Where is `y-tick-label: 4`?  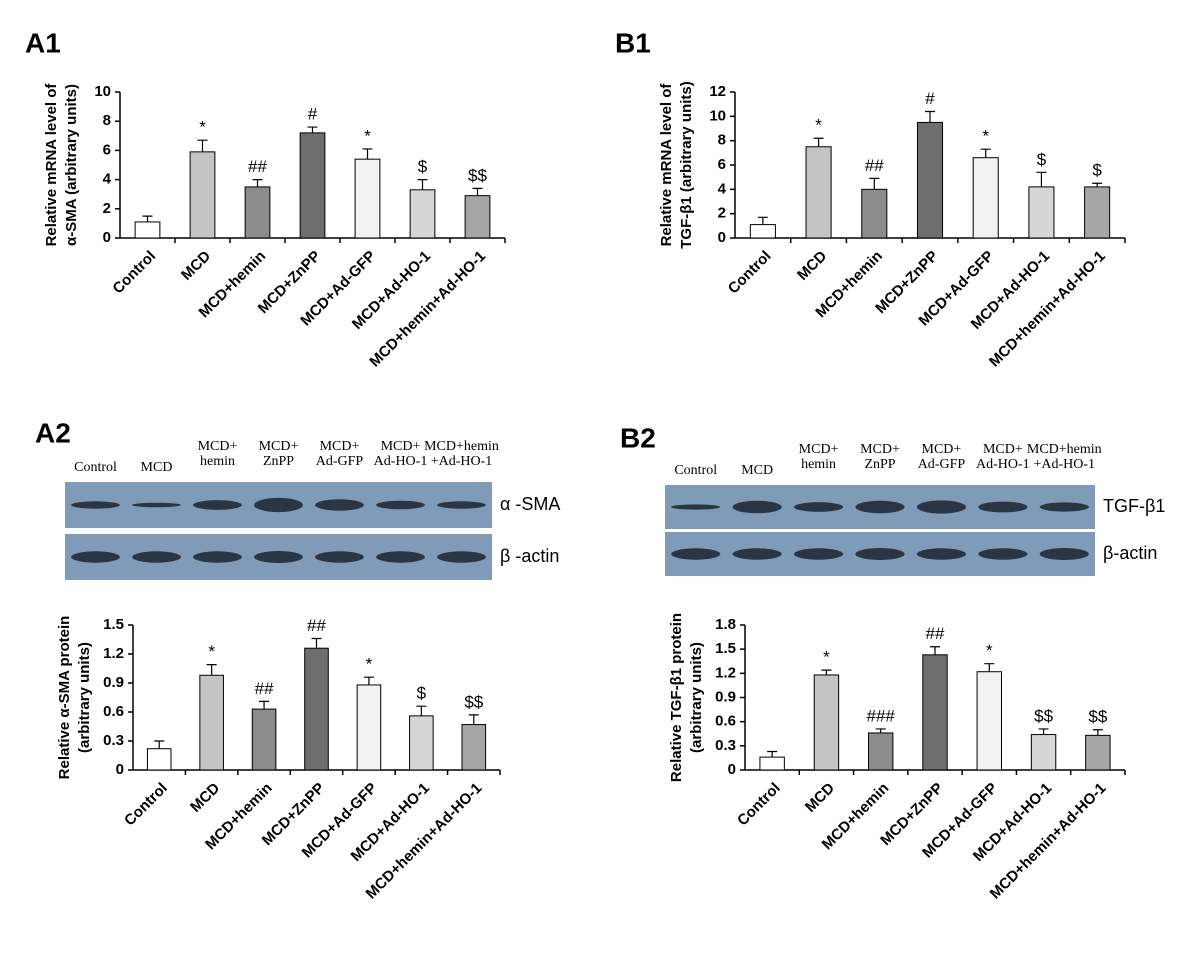
y-tick-label: 4 is located at coordinates (107, 179).